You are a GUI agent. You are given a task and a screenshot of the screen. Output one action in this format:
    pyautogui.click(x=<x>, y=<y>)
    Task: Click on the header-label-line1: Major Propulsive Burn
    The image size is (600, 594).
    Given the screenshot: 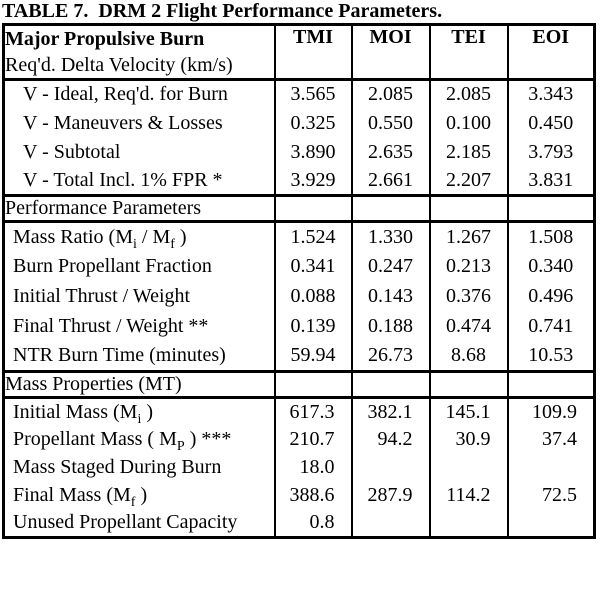 What is the action you would take?
    pyautogui.click(x=105, y=39)
    